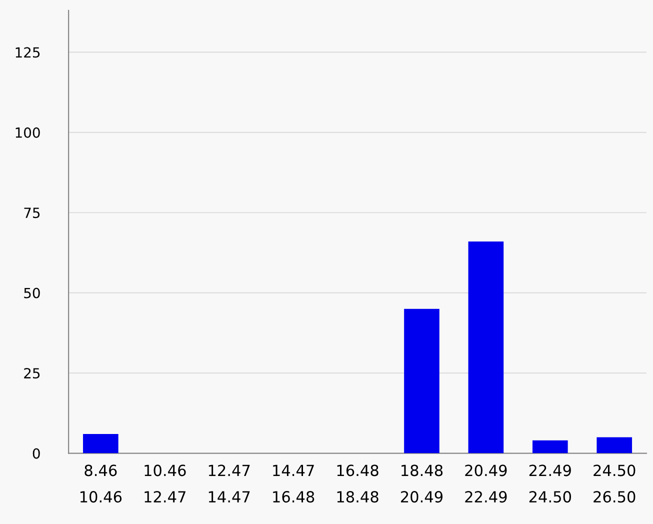  I want to click on x-tick-label: 22.49 24.50, so click(550, 483).